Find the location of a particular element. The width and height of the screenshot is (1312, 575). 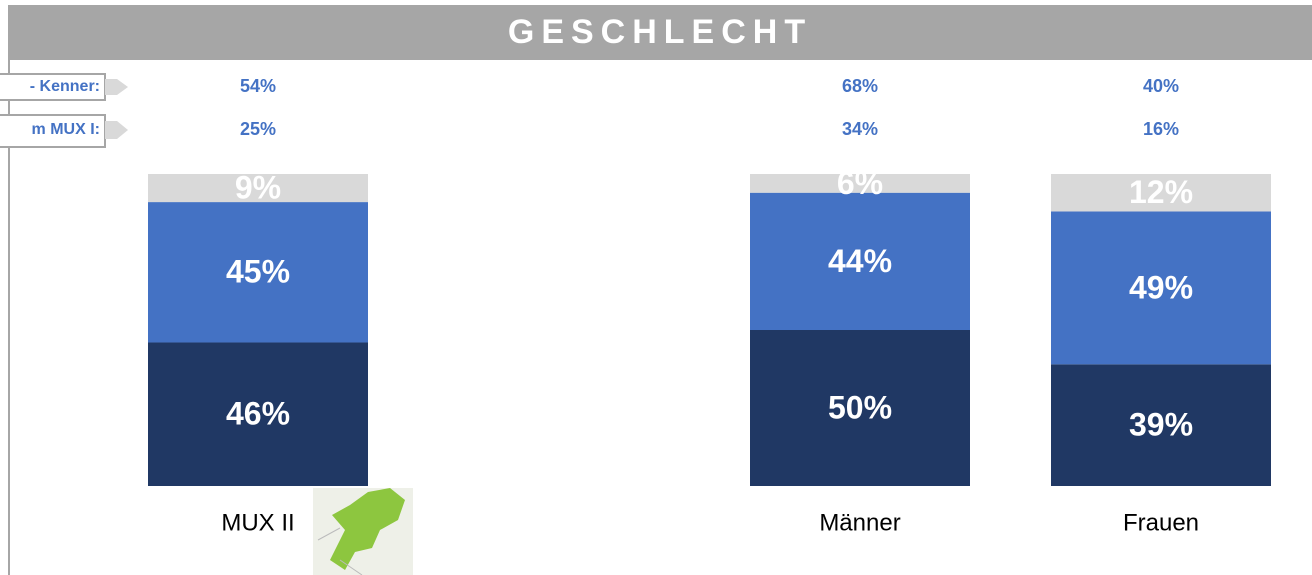

data-label: 12% is located at coordinates (1161, 192).